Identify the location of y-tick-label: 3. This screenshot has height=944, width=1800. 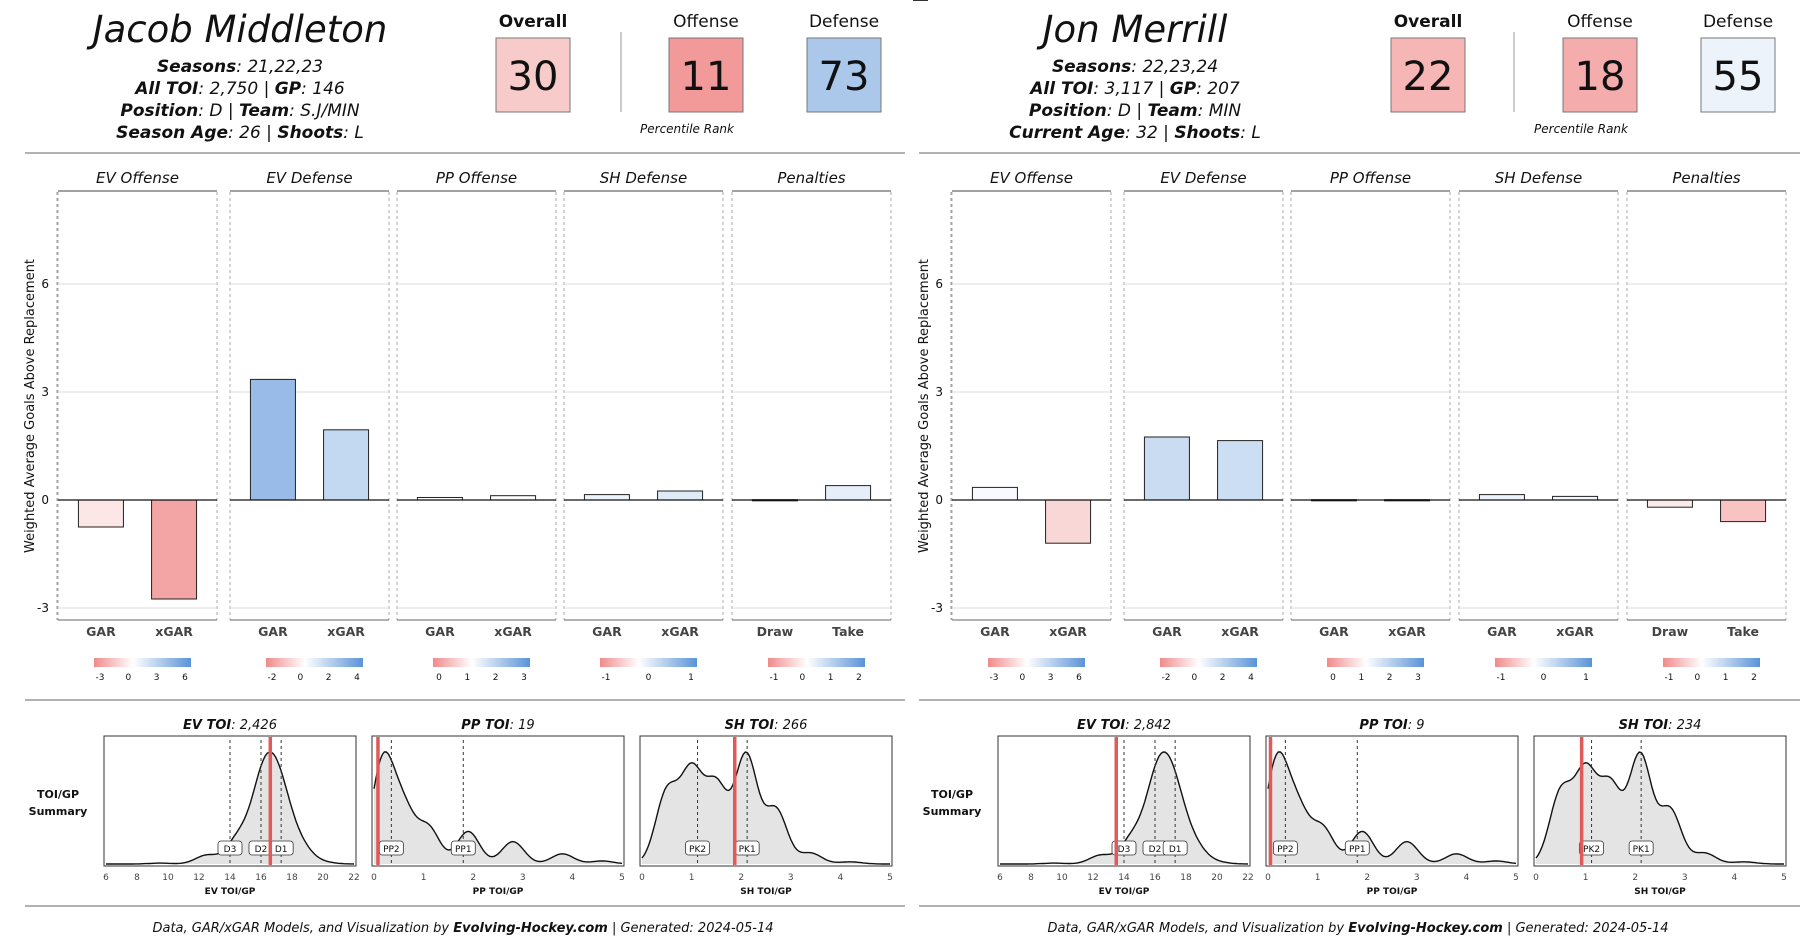
(939, 392).